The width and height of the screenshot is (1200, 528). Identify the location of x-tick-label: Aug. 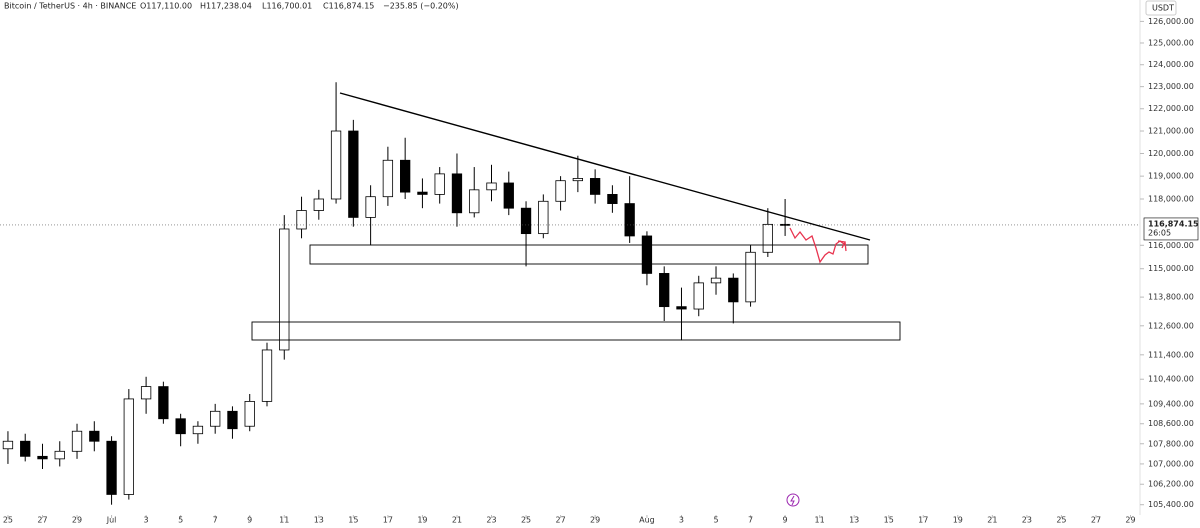
(647, 520).